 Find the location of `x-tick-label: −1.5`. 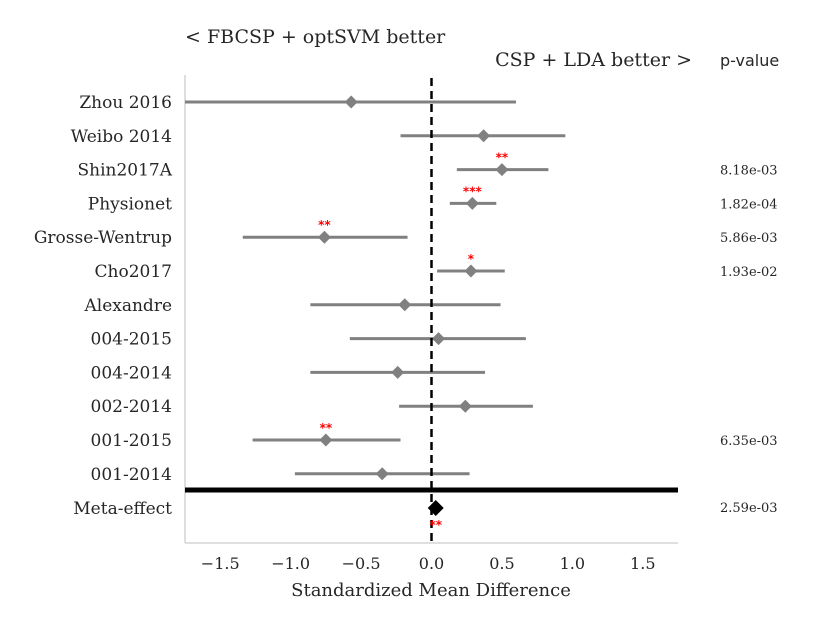

x-tick-label: −1.5 is located at coordinates (220, 563).